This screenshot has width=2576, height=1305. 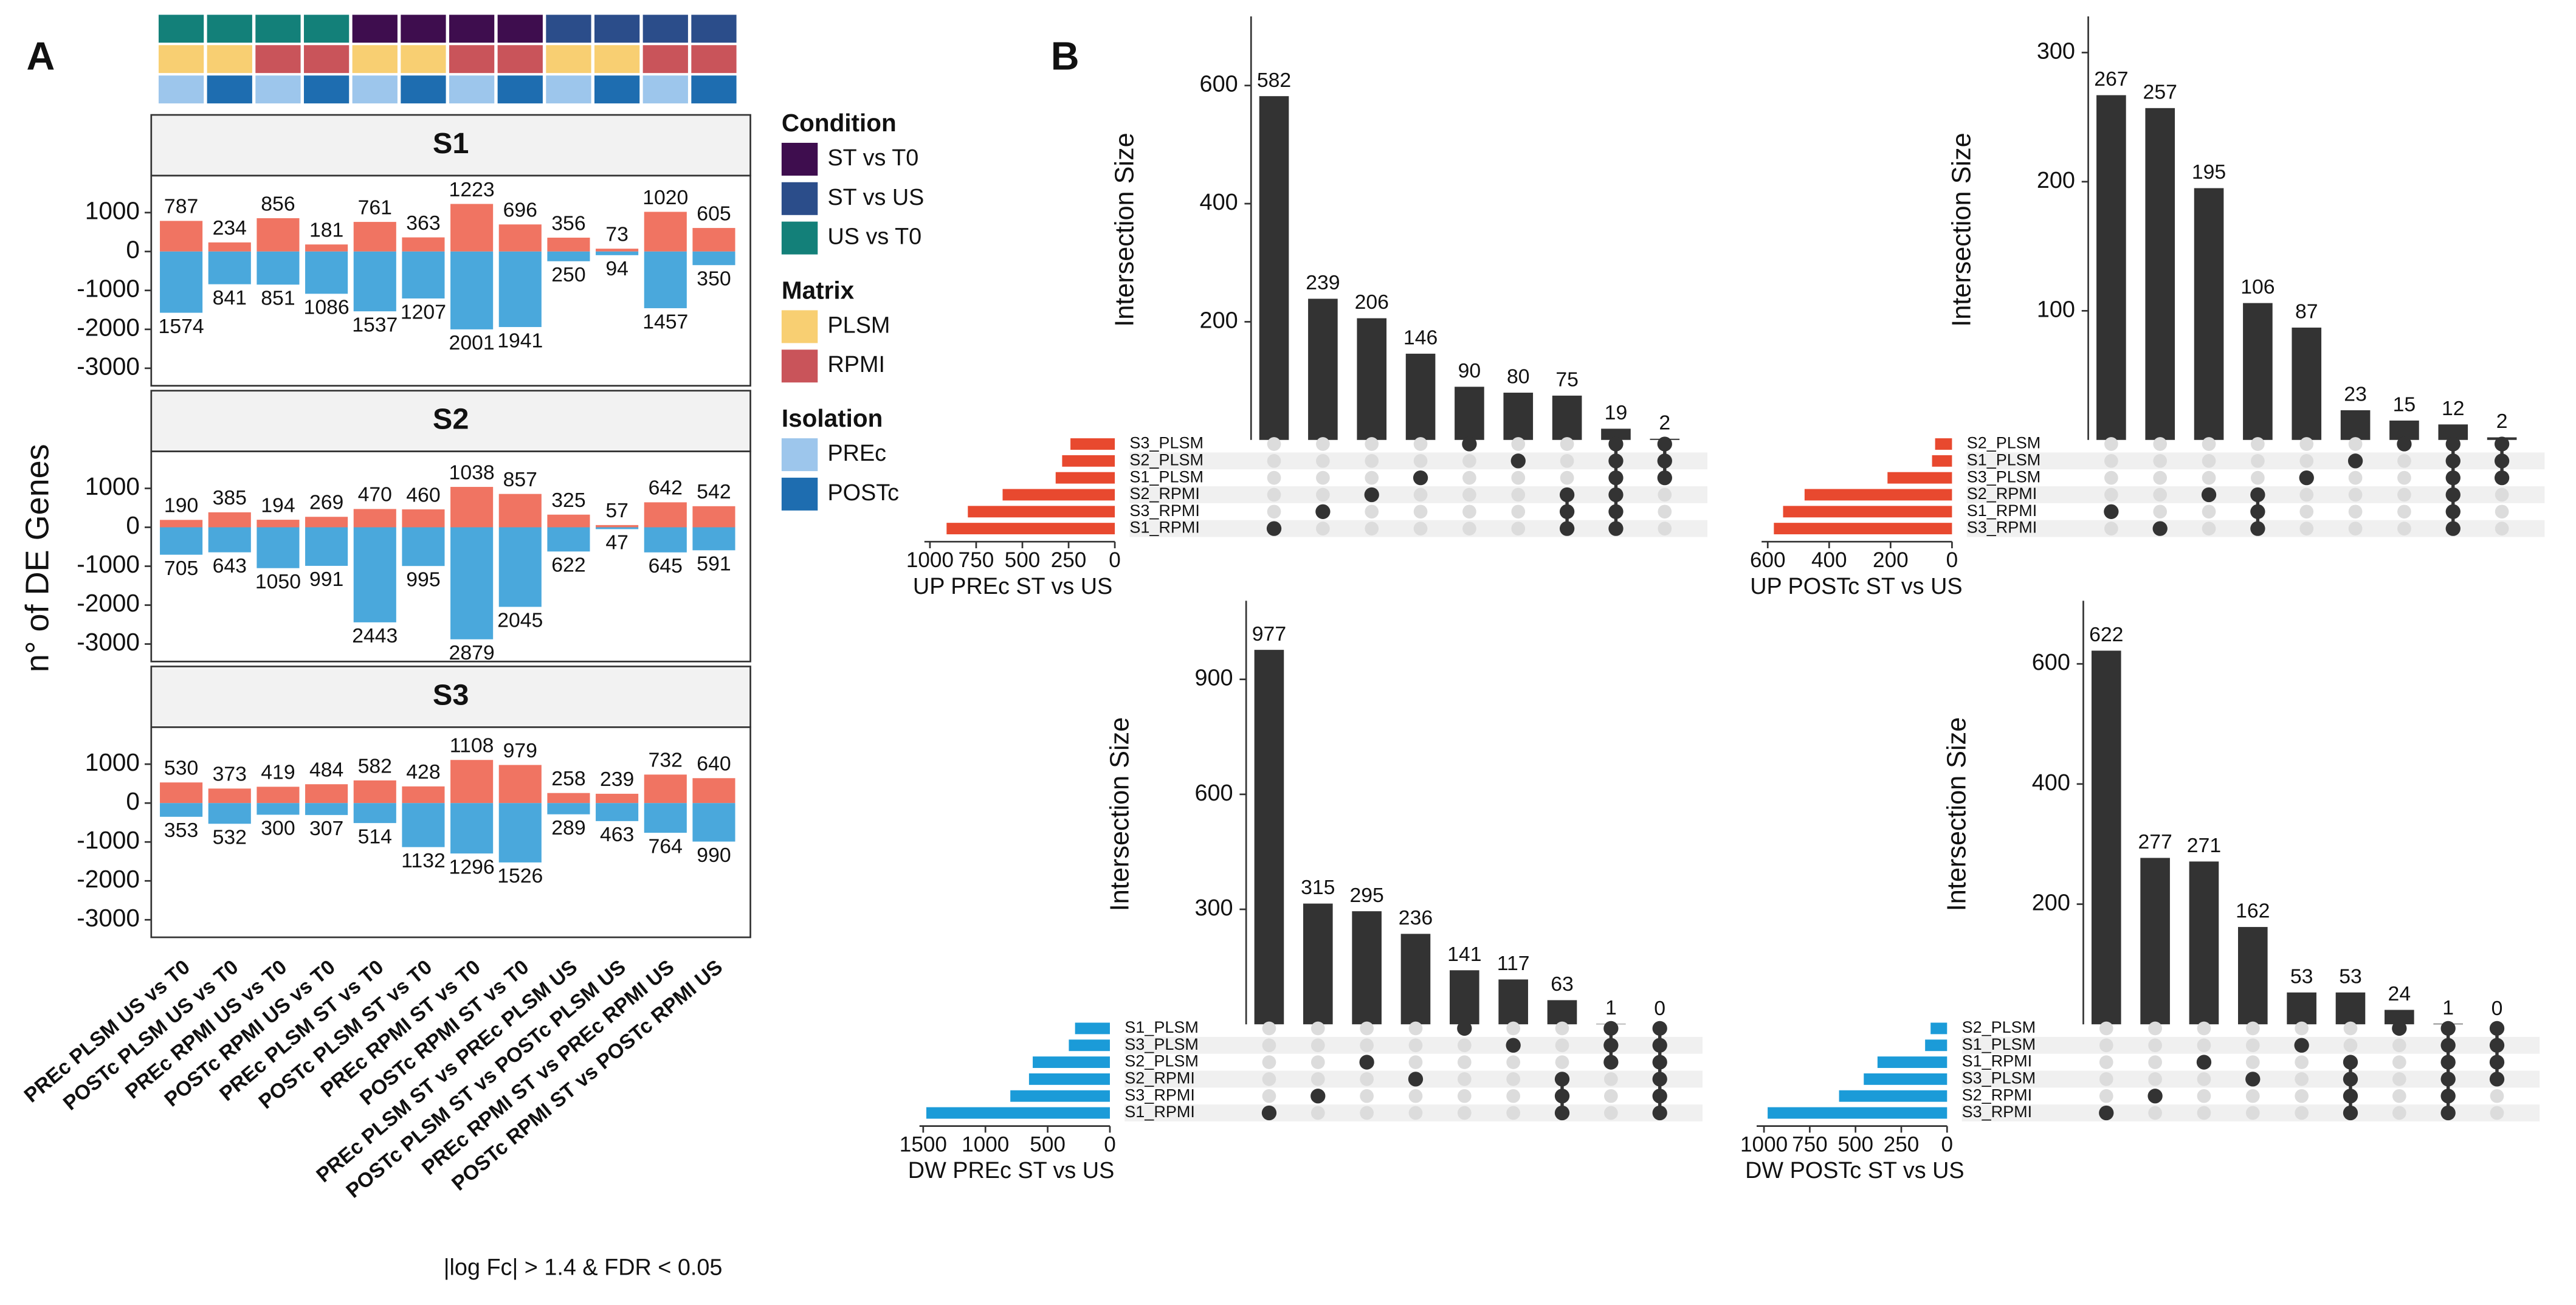 I want to click on intersection-label: 90, so click(x=1470, y=370).